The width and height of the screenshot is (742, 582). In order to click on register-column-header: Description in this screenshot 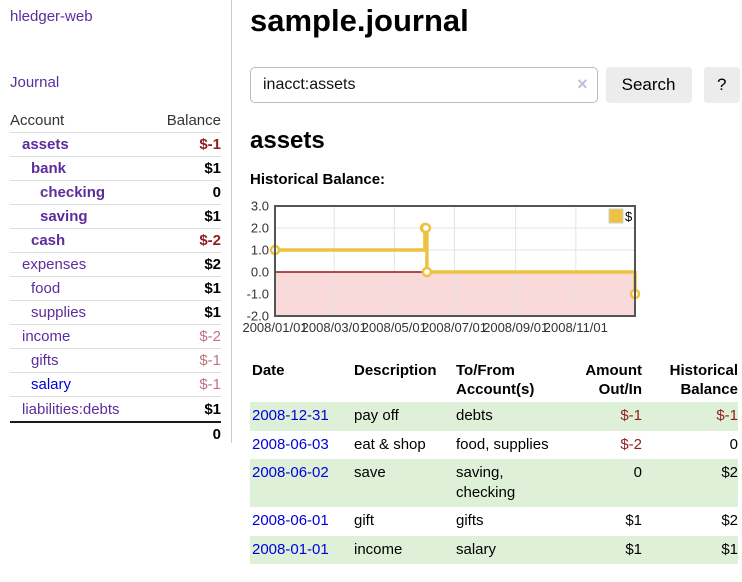, I will do `click(395, 370)`.